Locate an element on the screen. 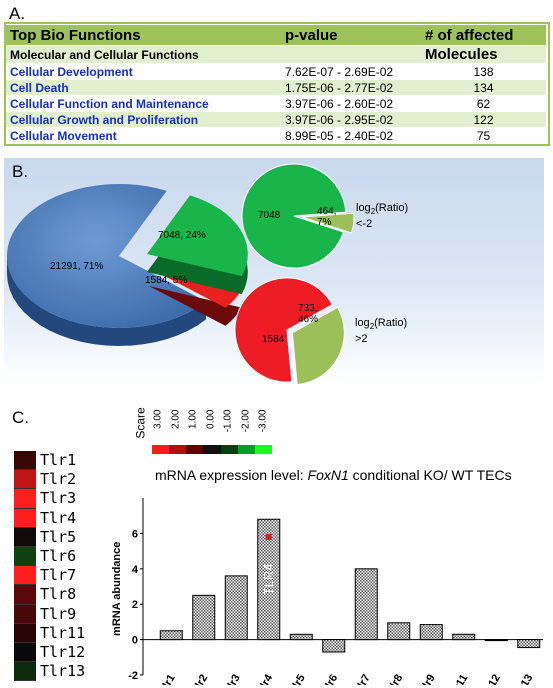 This screenshot has width=553, height=688. heatmap-gene-label: Tlr6 is located at coordinates (58, 555).